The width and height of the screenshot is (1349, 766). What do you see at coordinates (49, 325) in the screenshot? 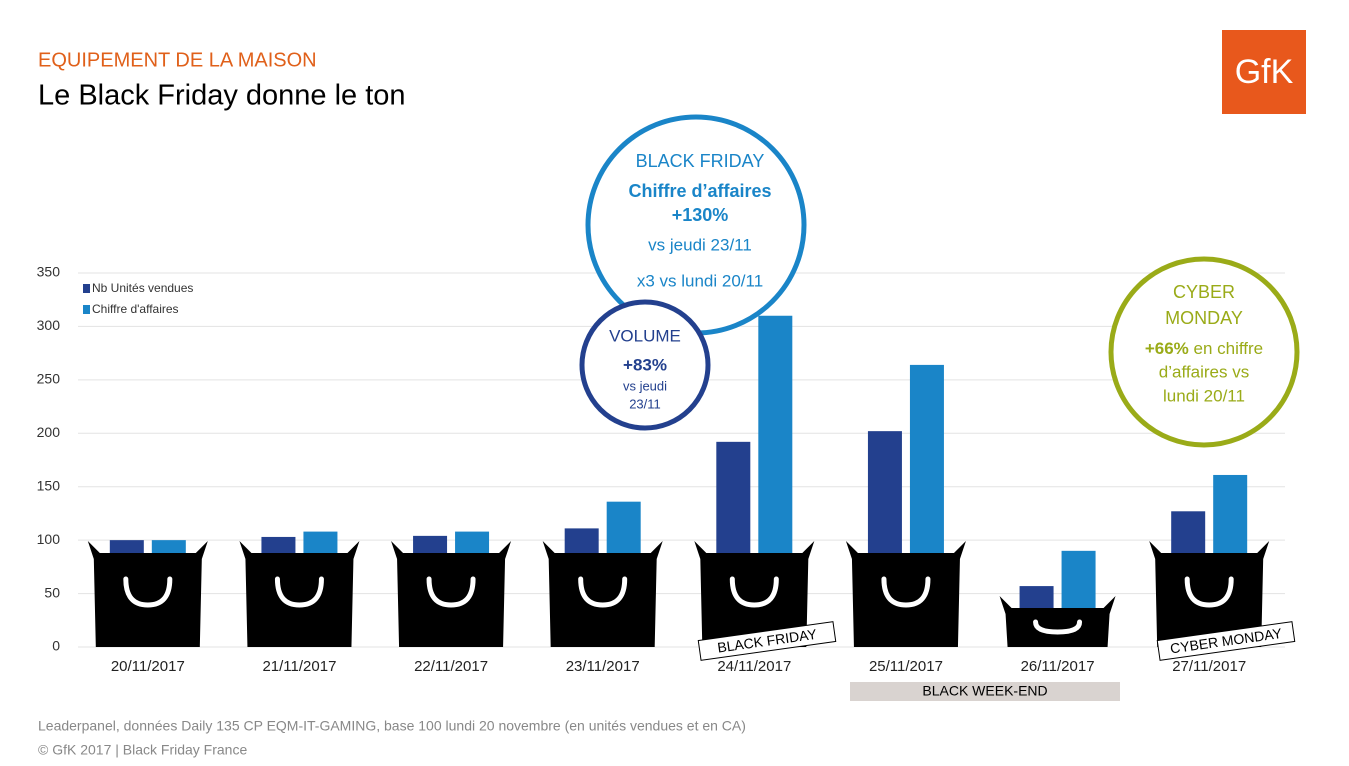
I see `y-tick-label: 300` at bounding box center [49, 325].